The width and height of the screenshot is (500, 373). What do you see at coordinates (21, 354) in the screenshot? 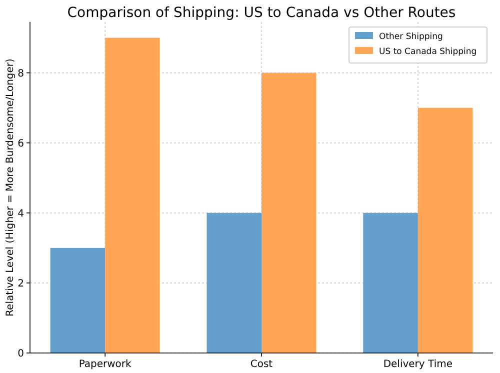
I see `y-tick-label: 0` at bounding box center [21, 354].